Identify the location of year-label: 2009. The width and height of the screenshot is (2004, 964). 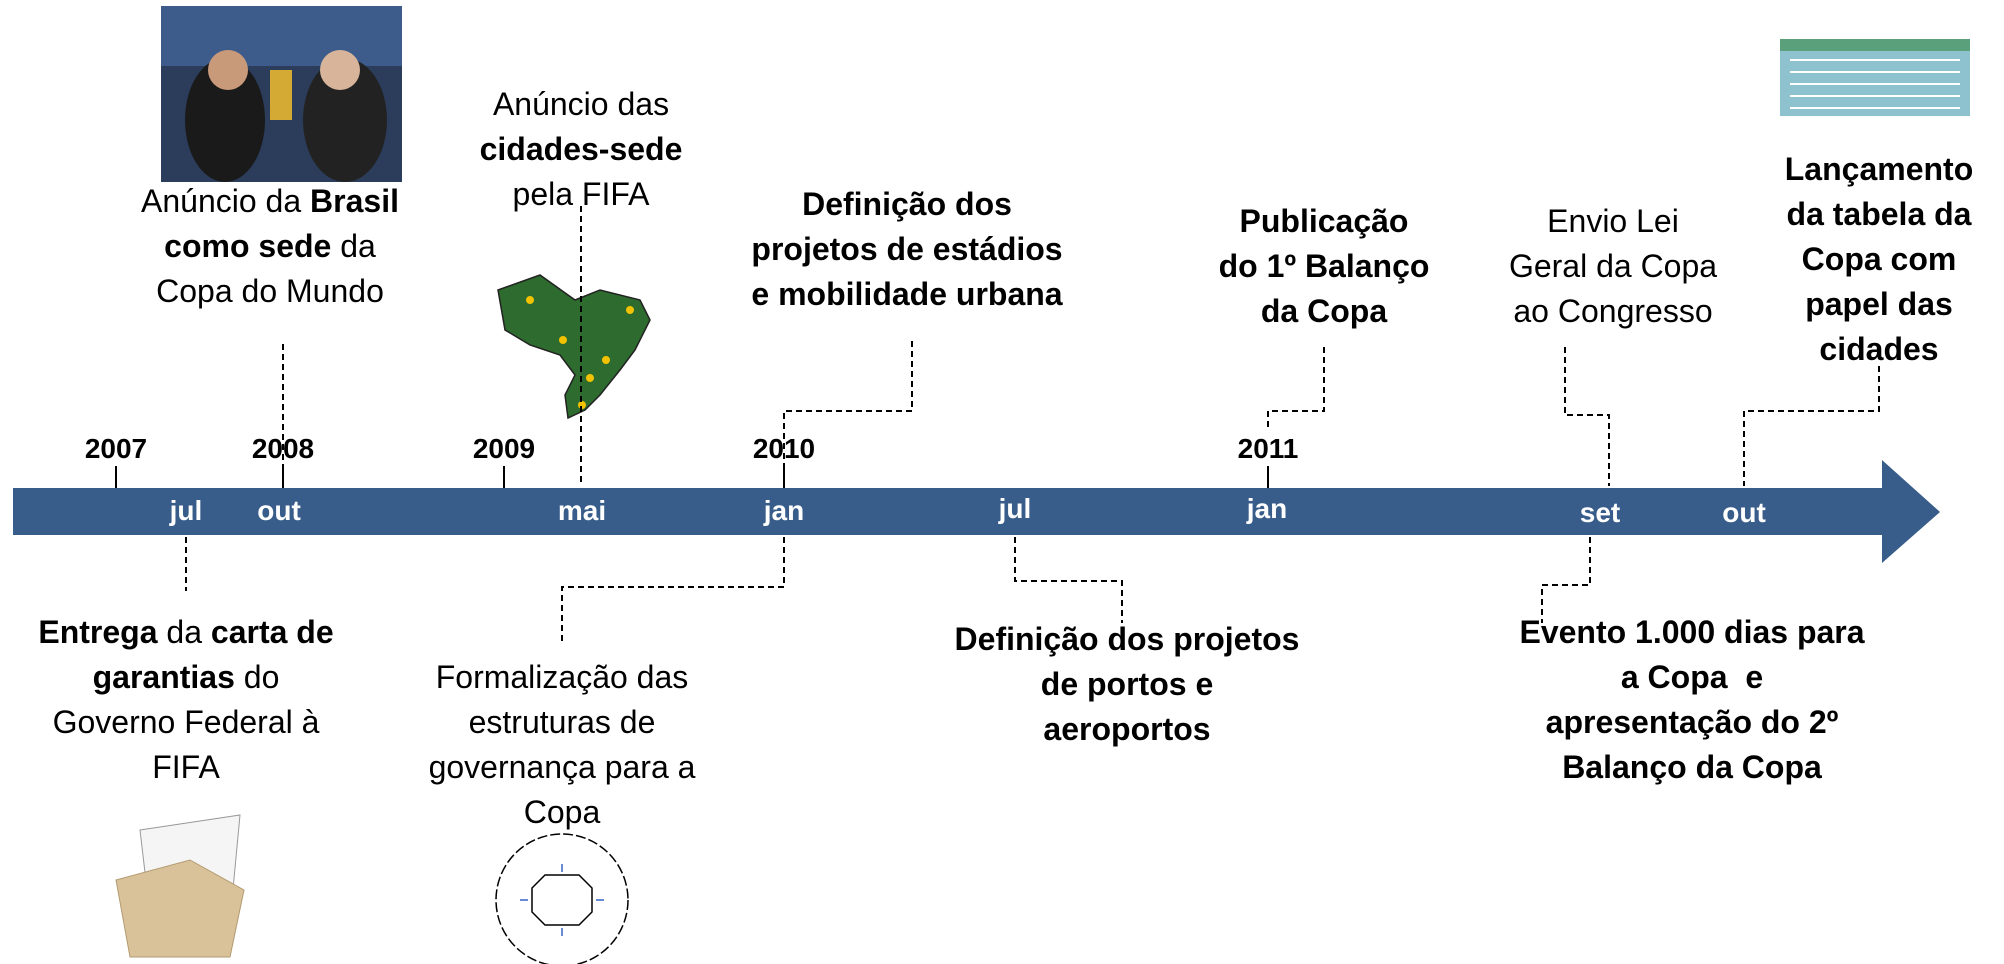
(504, 448).